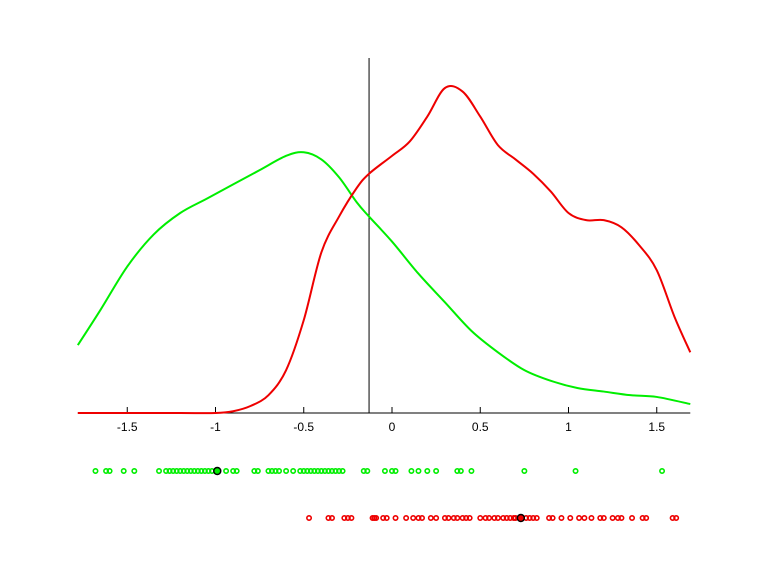 This screenshot has width=768, height=576. I want to click on x-tick-label: 0.5, so click(480, 427).